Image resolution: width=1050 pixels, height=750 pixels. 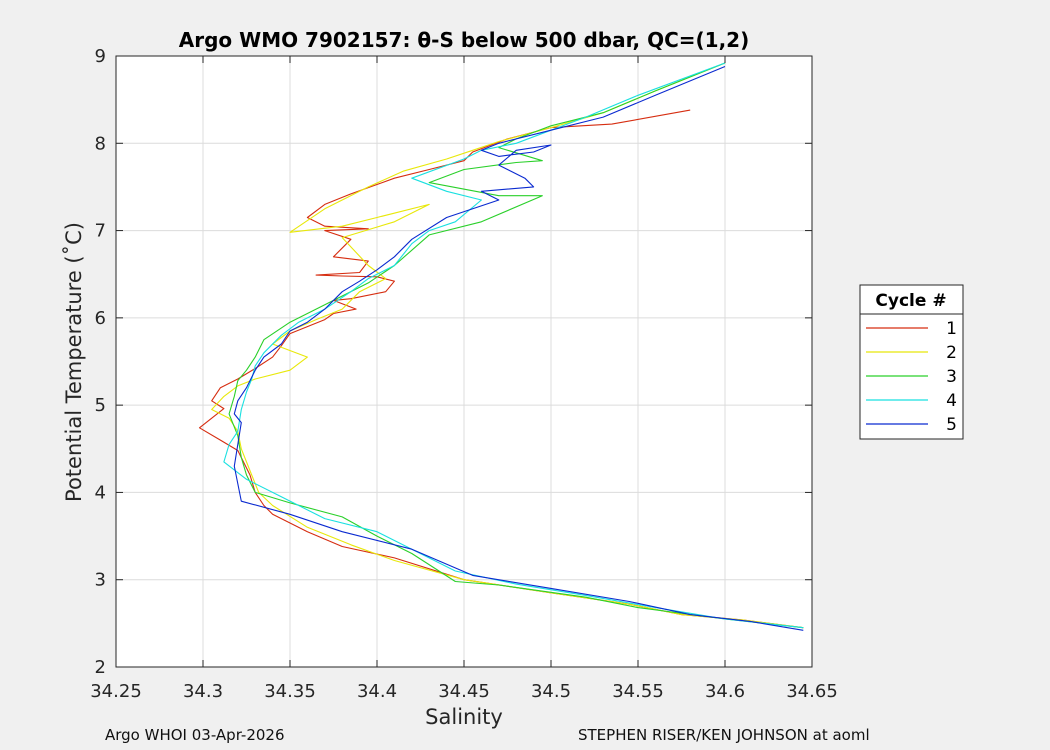 I want to click on x-tick-label: 34.6, so click(x=725, y=691).